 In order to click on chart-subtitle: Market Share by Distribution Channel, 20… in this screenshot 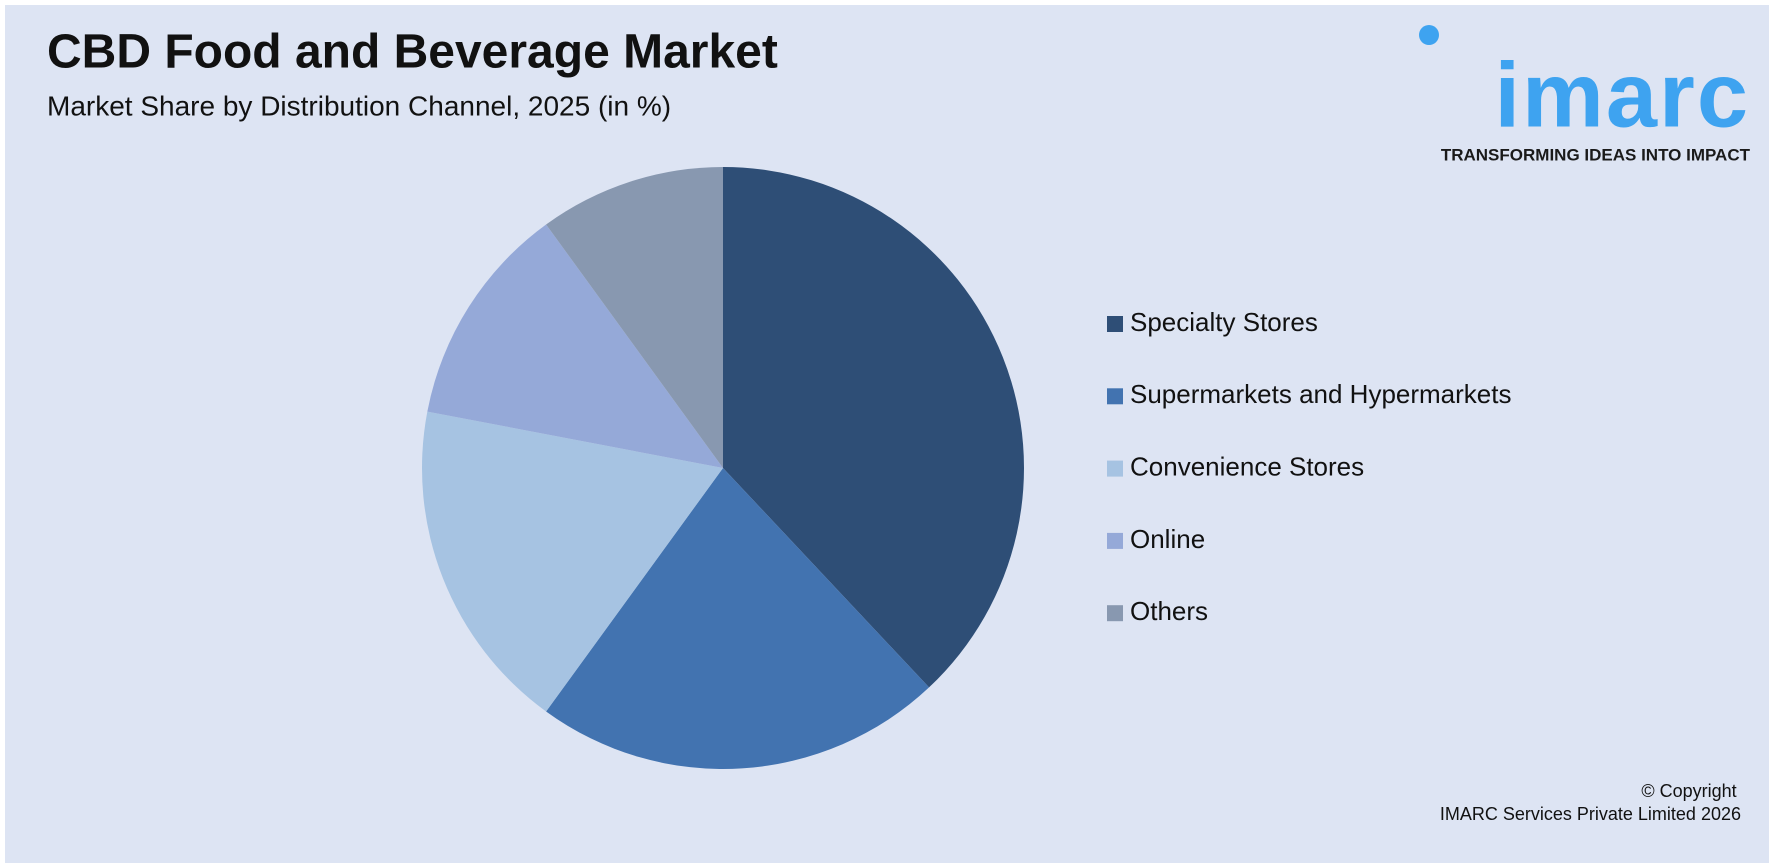, I will do `click(359, 105)`.